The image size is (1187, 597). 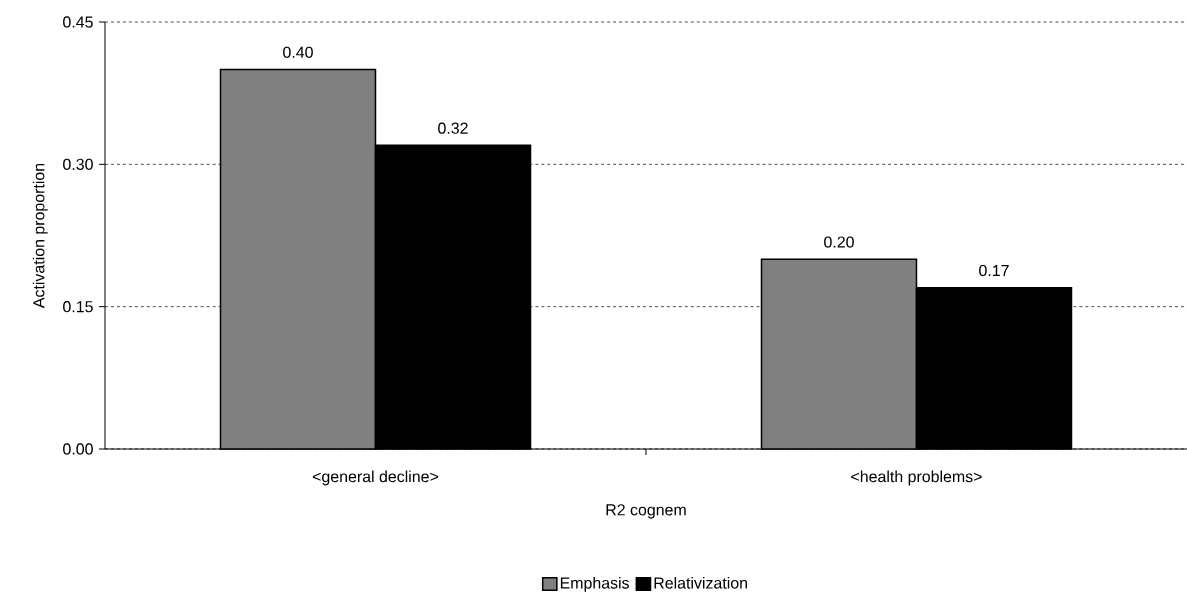 What do you see at coordinates (700, 582) in the screenshot?
I see `legend-label: Relativization` at bounding box center [700, 582].